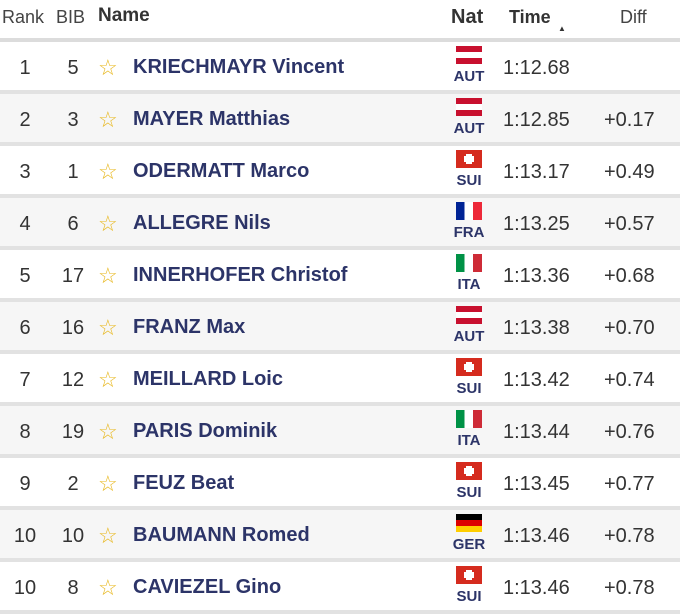  Describe the element at coordinates (536, 276) in the screenshot. I see `time: 1:13.36` at that location.